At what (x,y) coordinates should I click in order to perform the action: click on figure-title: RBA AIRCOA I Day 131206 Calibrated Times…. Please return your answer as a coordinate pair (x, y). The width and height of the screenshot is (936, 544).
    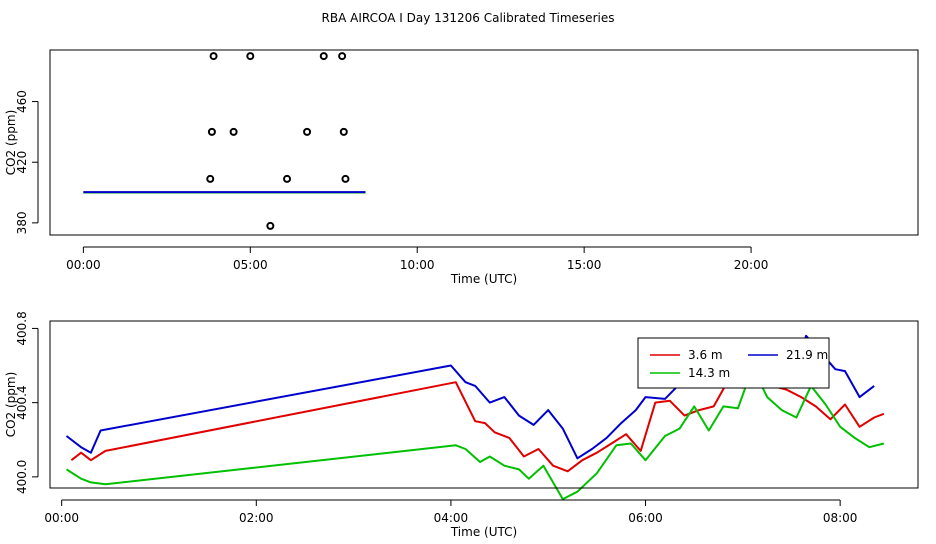
    Looking at the image, I should click on (468, 18).